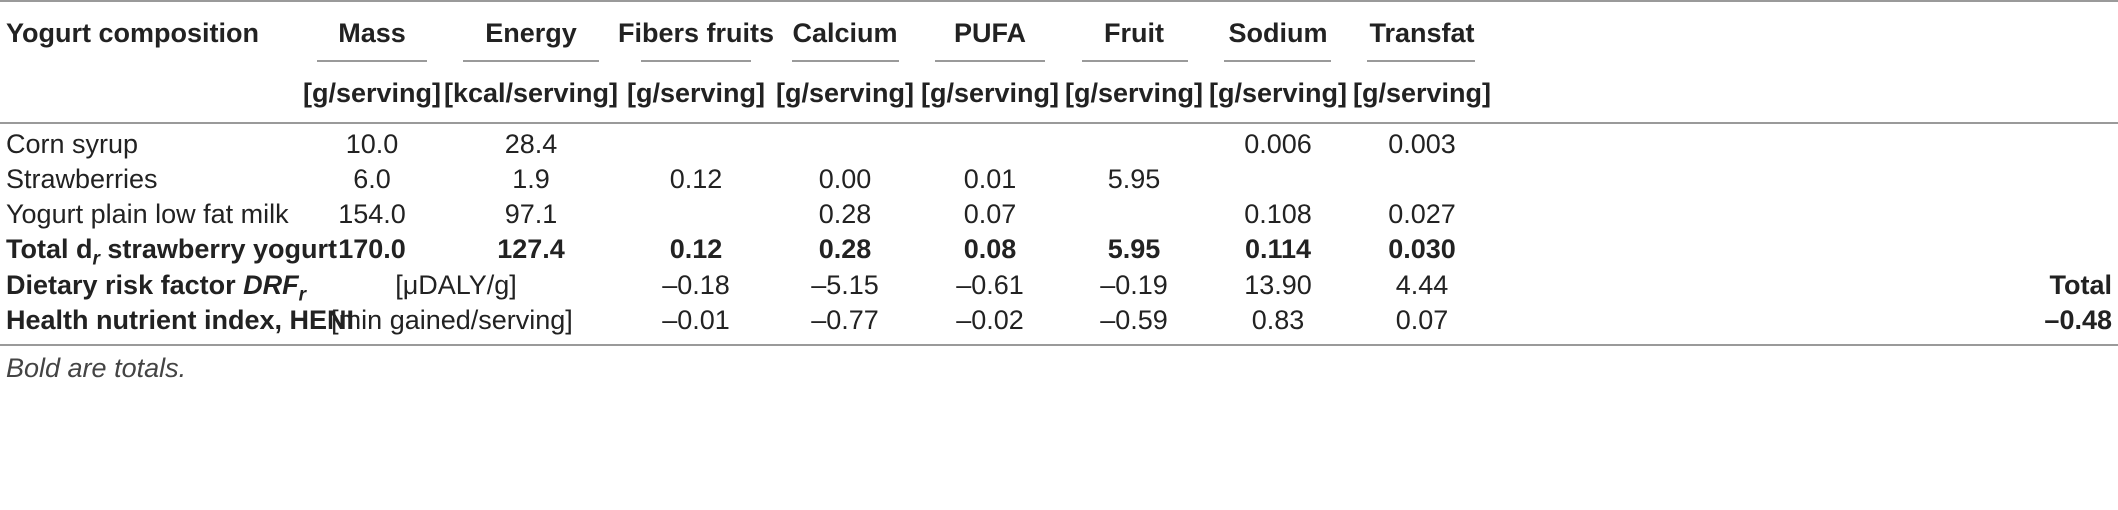 This screenshot has width=2118, height=510. What do you see at coordinates (1134, 320) in the screenshot?
I see `cell-fruit: –0.59` at bounding box center [1134, 320].